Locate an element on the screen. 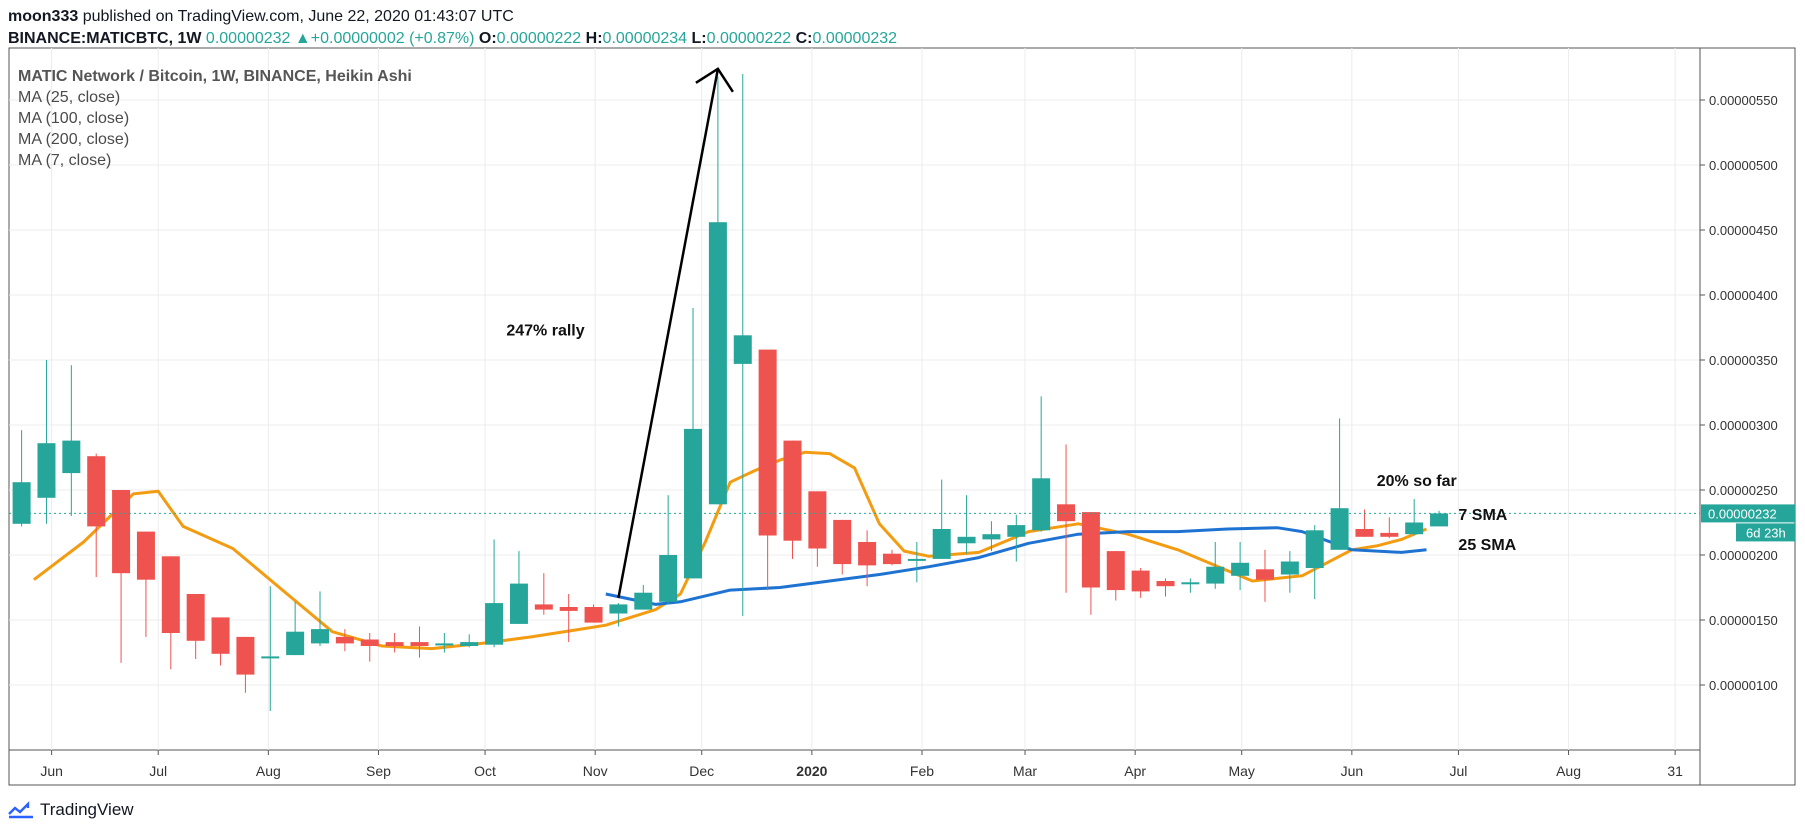 This screenshot has height=835, width=1805. y-tick-label: 0.00000250 is located at coordinates (1743, 490).